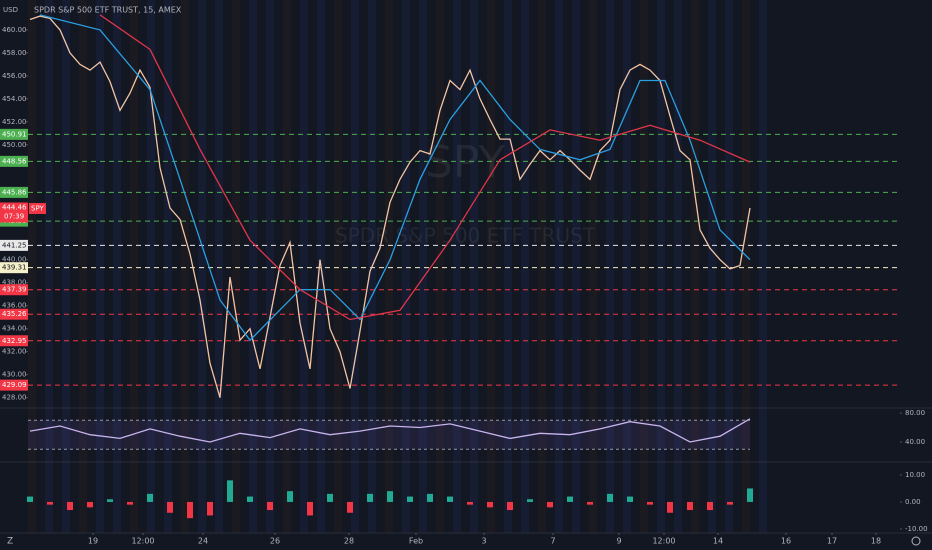 This screenshot has height=550, width=932. I want to click on last-price-label: 444.46, so click(14, 207).